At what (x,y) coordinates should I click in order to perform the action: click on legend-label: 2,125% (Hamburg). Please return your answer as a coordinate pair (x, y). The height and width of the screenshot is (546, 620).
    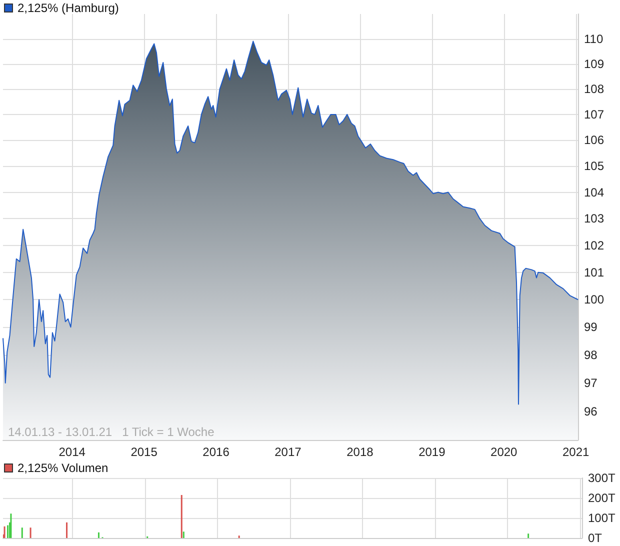
    Looking at the image, I should click on (68, 8).